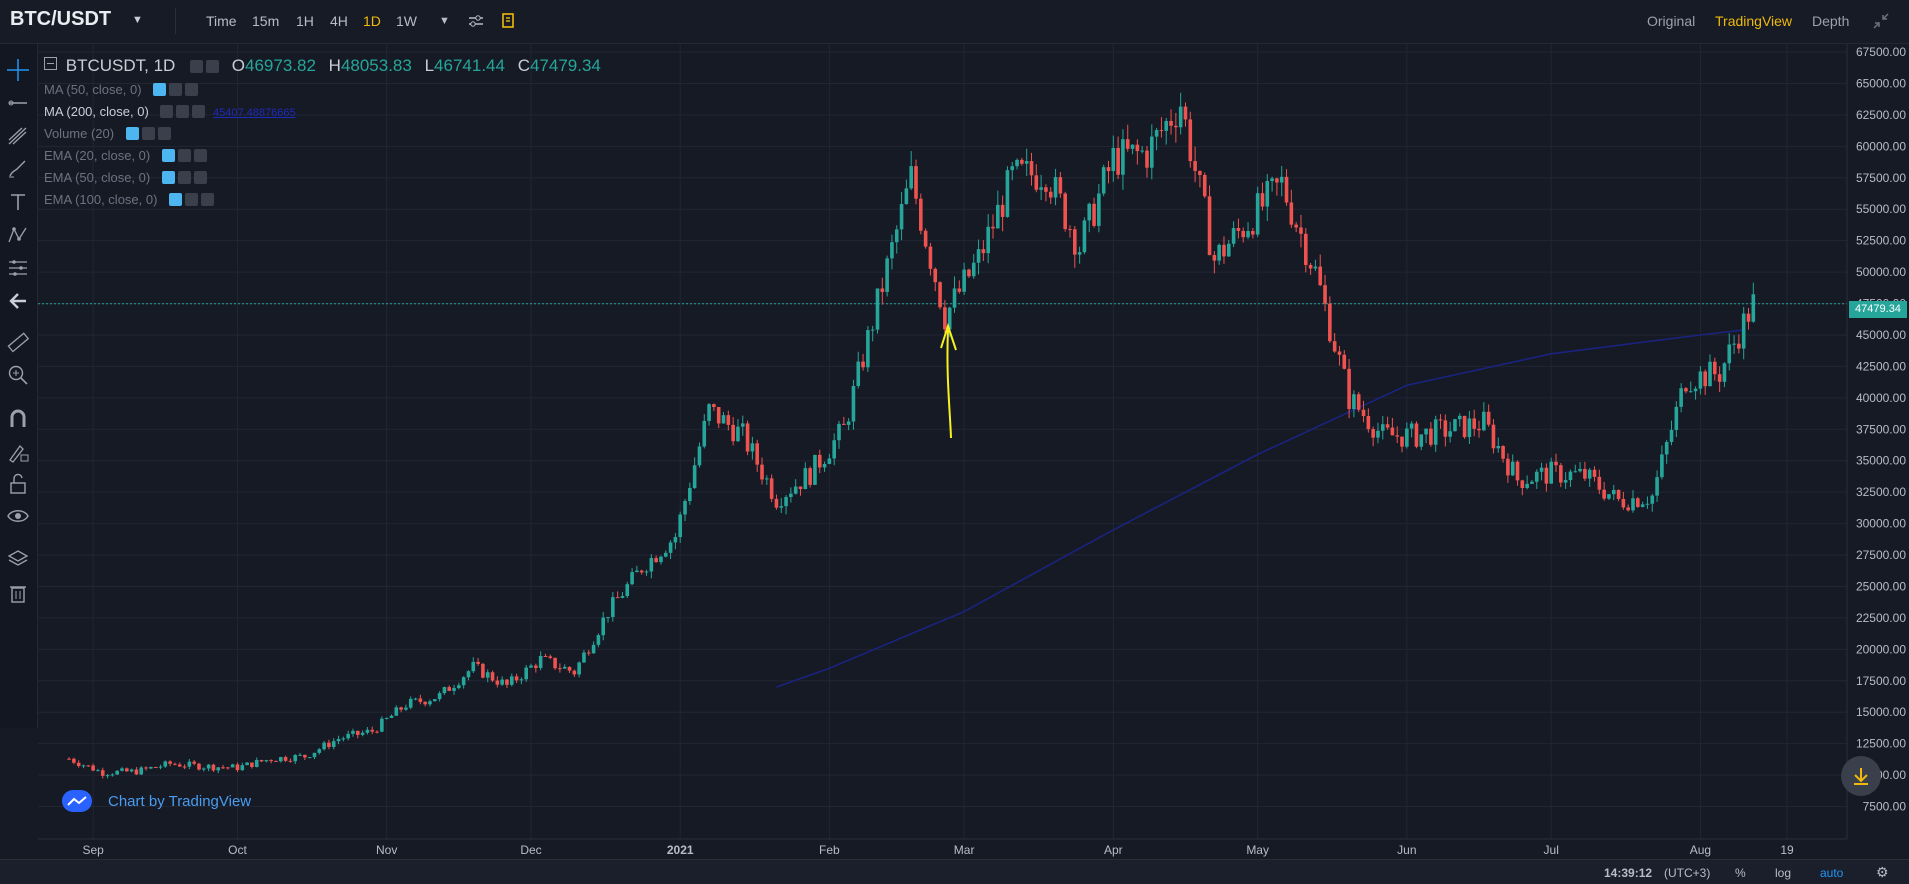  I want to click on indicators-icon, so click(508, 21).